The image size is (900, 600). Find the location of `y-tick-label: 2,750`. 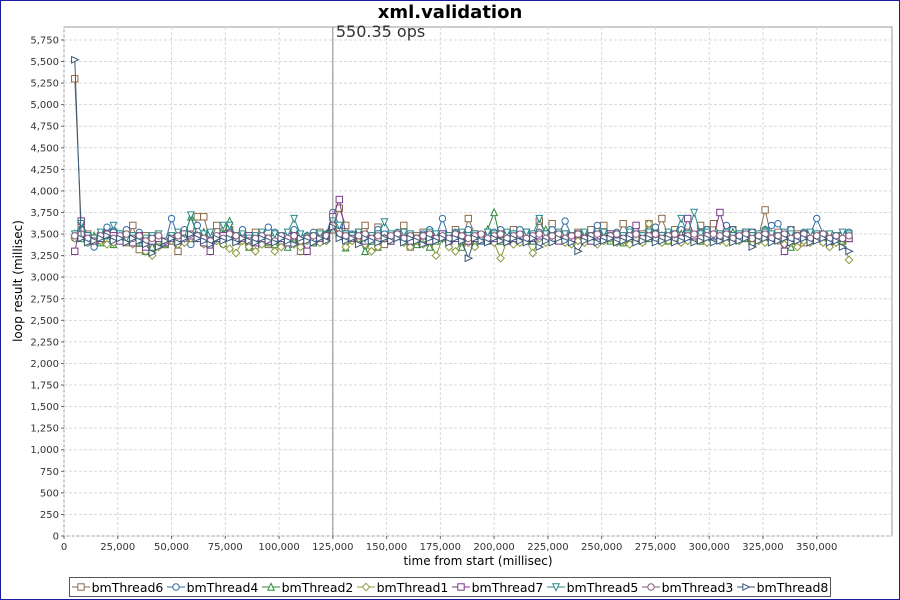

y-tick-label: 2,750 is located at coordinates (44, 299).